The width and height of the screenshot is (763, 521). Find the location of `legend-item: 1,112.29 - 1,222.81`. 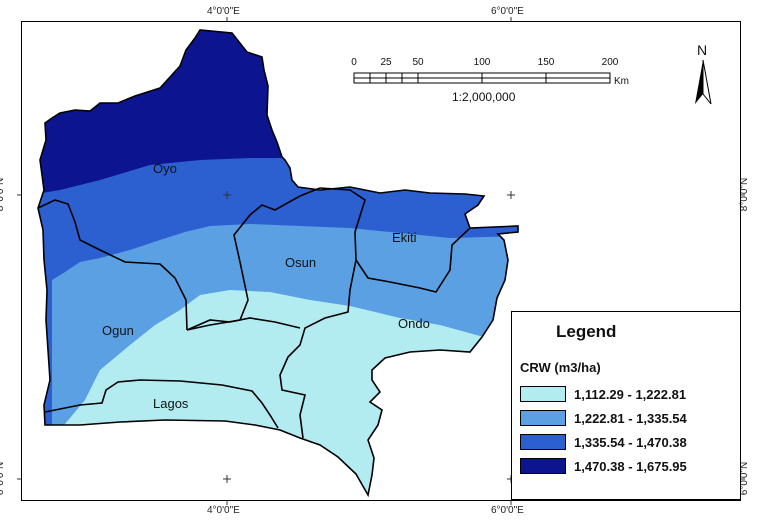

legend-item: 1,112.29 - 1,222.81 is located at coordinates (603, 394).